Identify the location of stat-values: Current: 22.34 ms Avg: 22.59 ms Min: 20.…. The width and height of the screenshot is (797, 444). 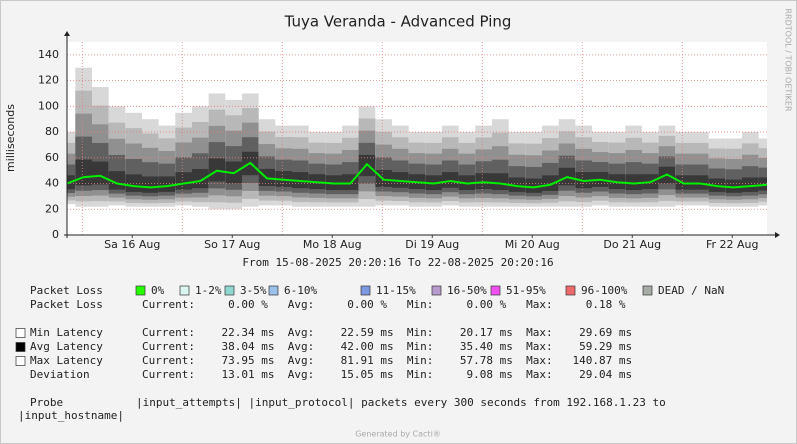
(387, 332).